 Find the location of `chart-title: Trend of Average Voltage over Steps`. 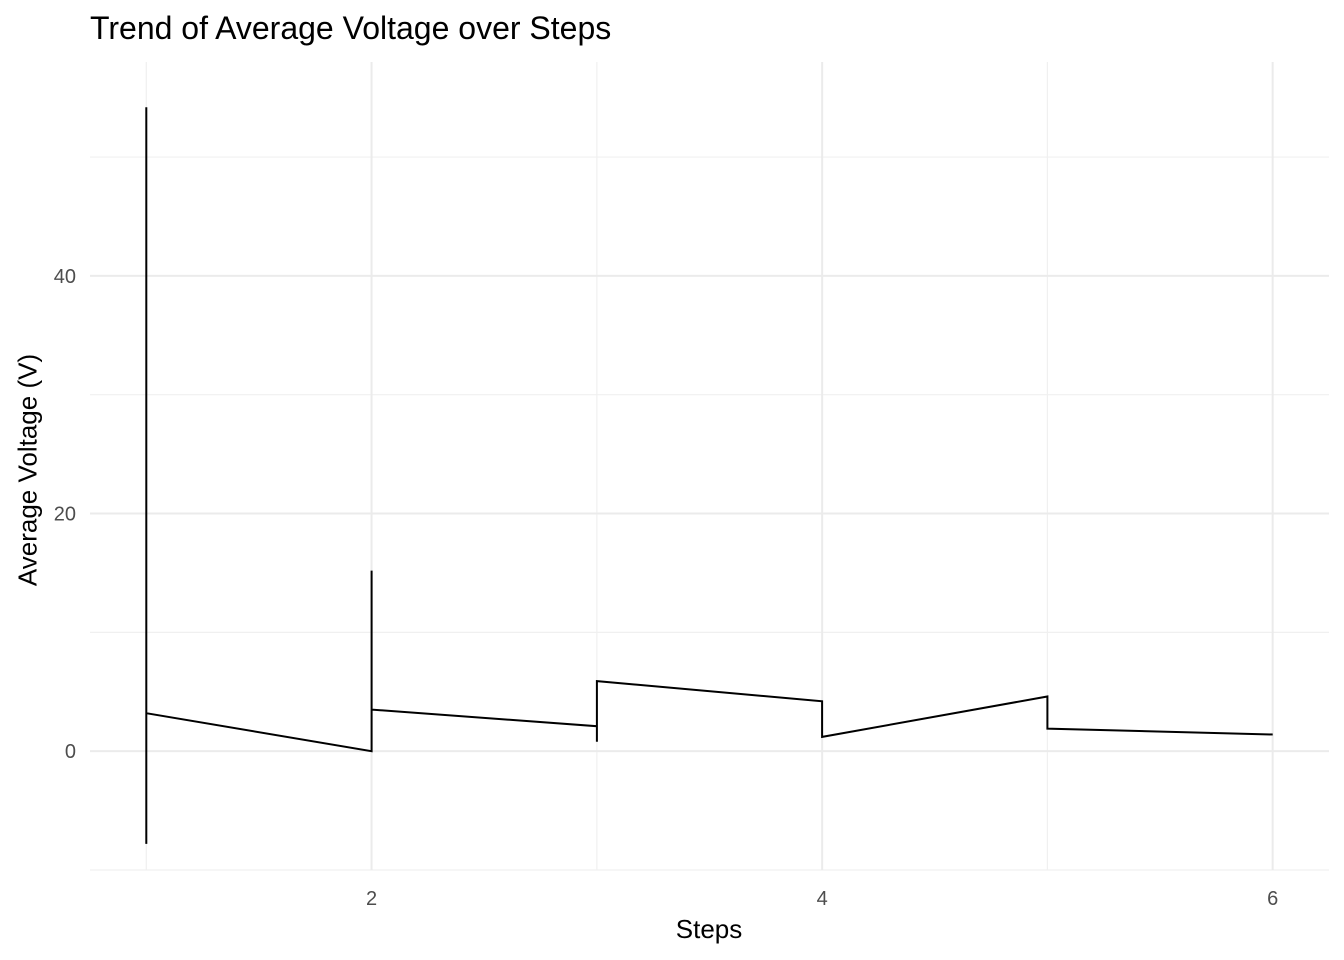

chart-title: Trend of Average Voltage over Steps is located at coordinates (351, 28).